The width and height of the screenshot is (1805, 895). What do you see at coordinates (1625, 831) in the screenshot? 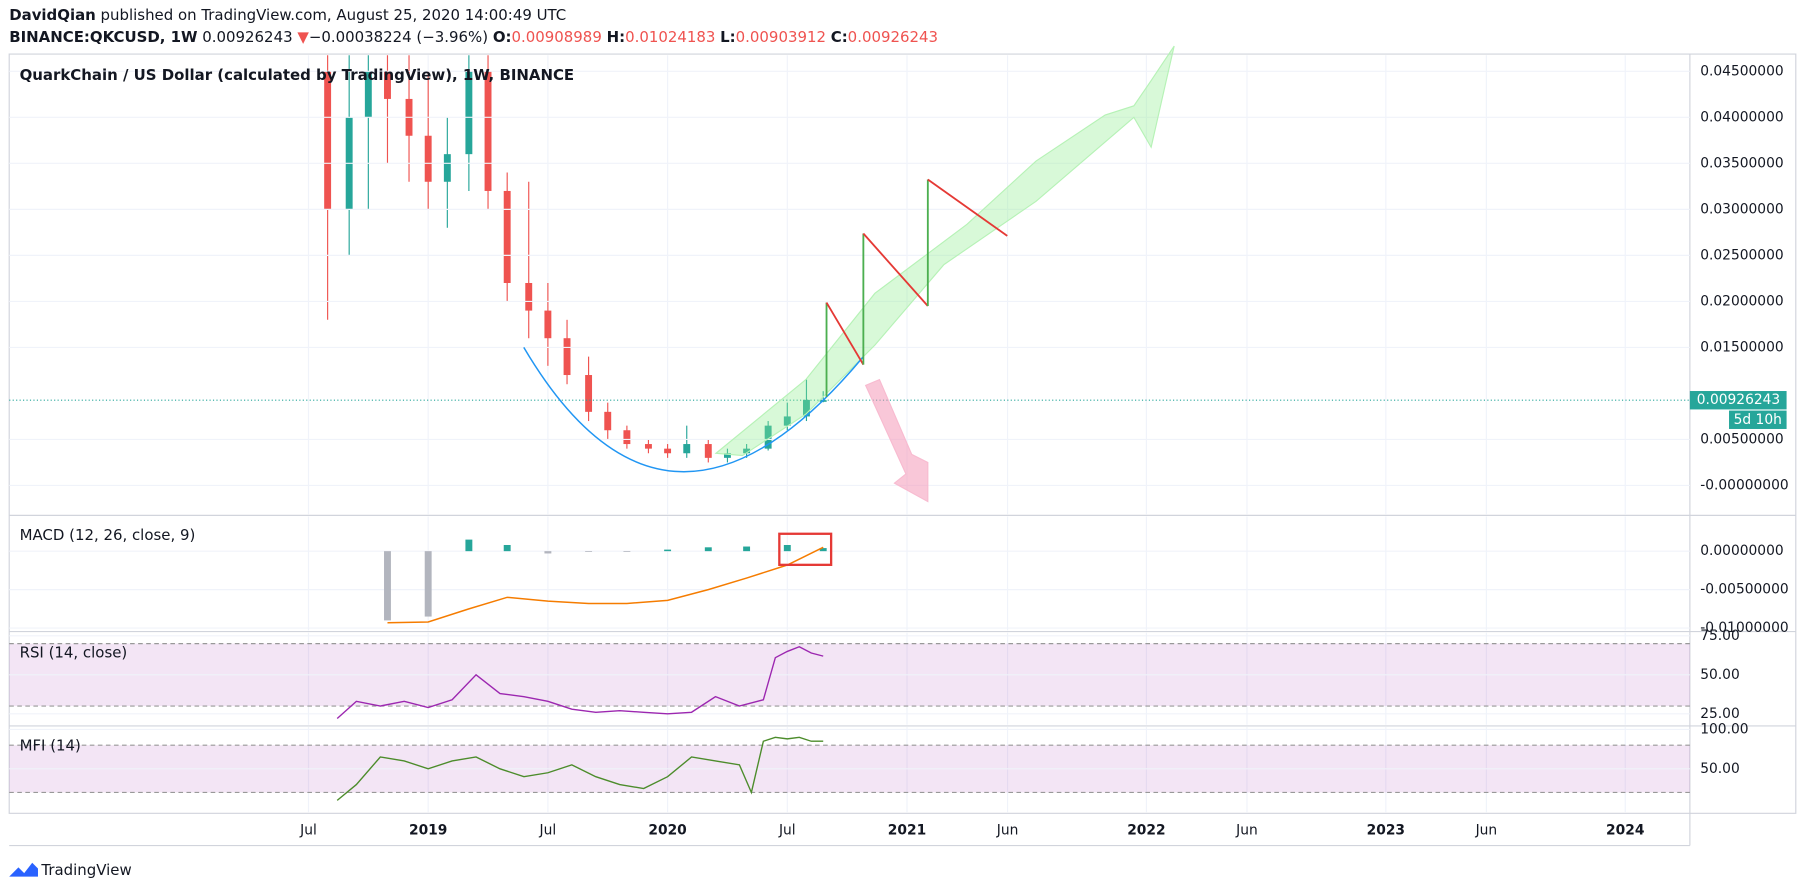
I see `x-tick-label: 2024` at bounding box center [1625, 831].